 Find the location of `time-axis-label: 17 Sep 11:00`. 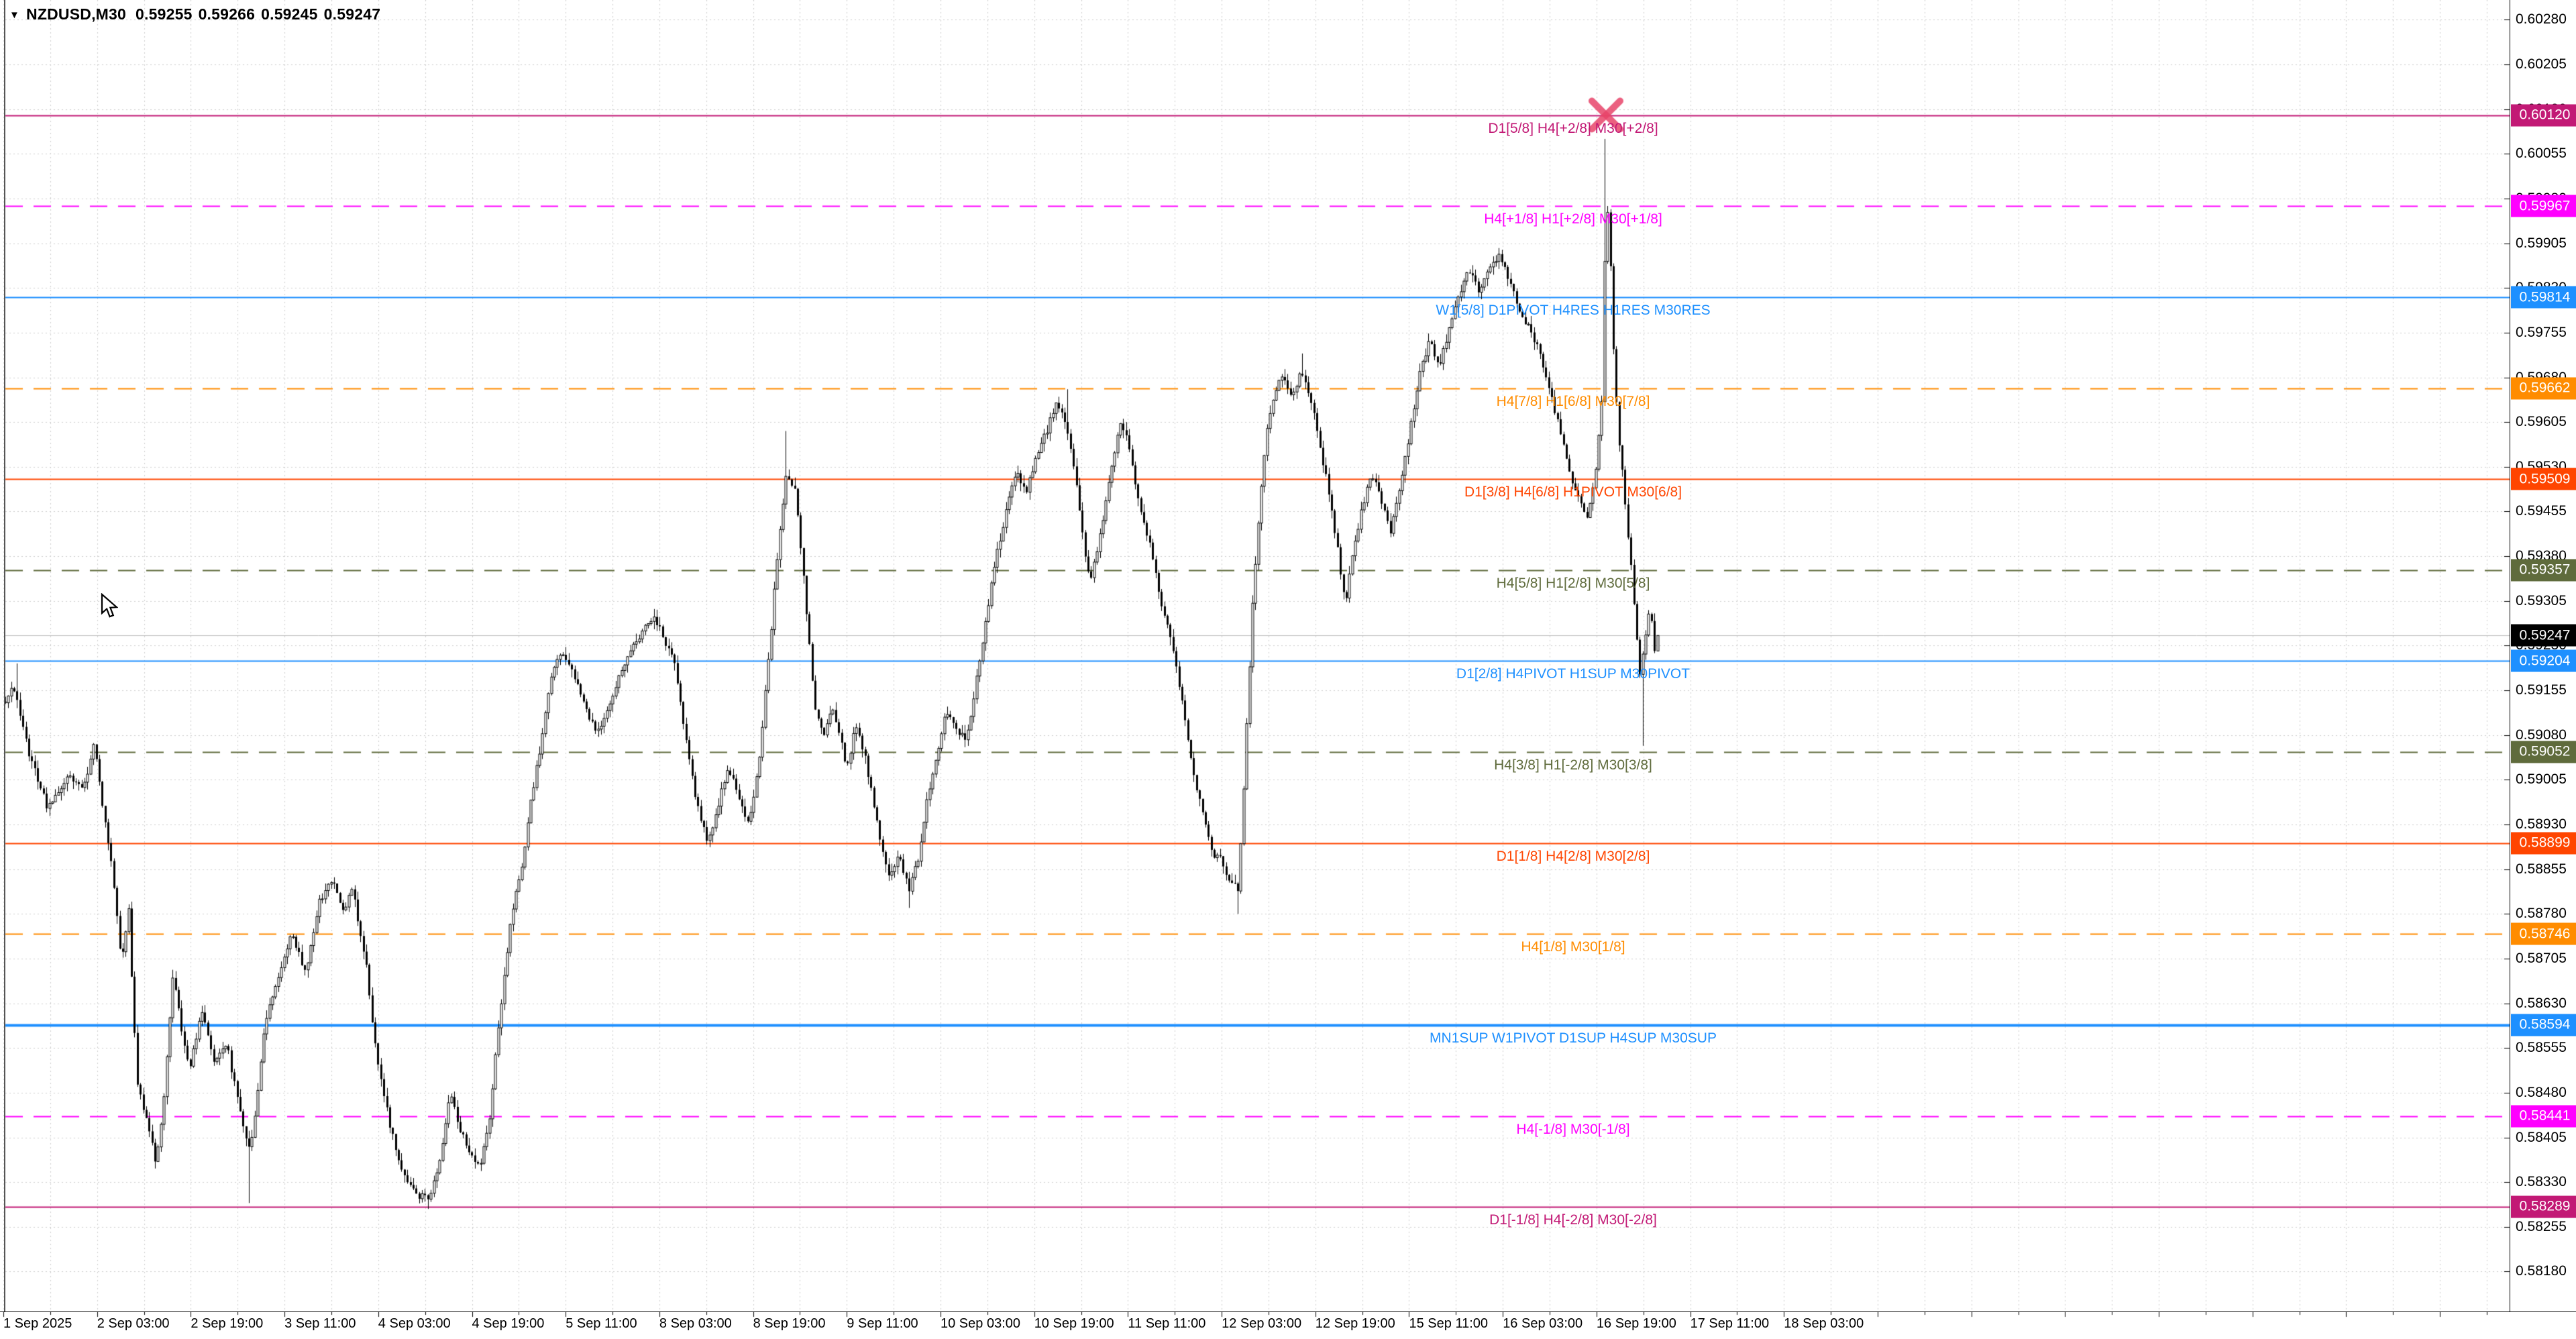

time-axis-label: 17 Sep 11:00 is located at coordinates (1730, 1323).